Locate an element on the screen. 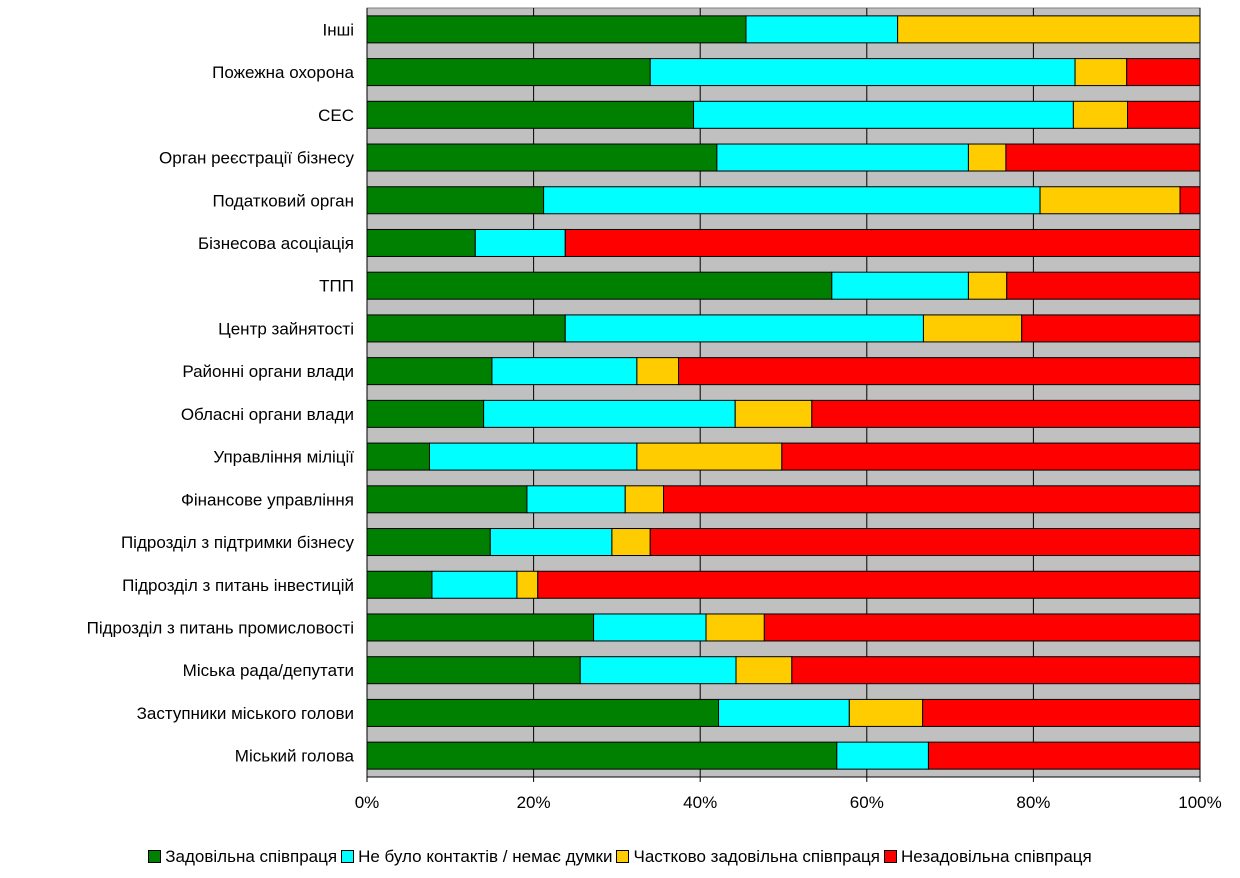 This screenshot has width=1240, height=878. category-label: Управління міліції is located at coordinates (283, 457).